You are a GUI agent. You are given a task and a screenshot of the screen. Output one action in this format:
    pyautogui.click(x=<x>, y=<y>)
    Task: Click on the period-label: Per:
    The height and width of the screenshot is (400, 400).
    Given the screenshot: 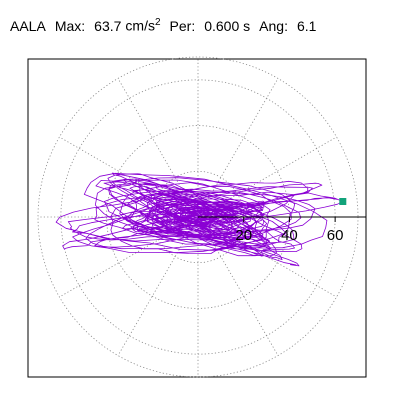 What is the action you would take?
    pyautogui.click(x=182, y=25)
    